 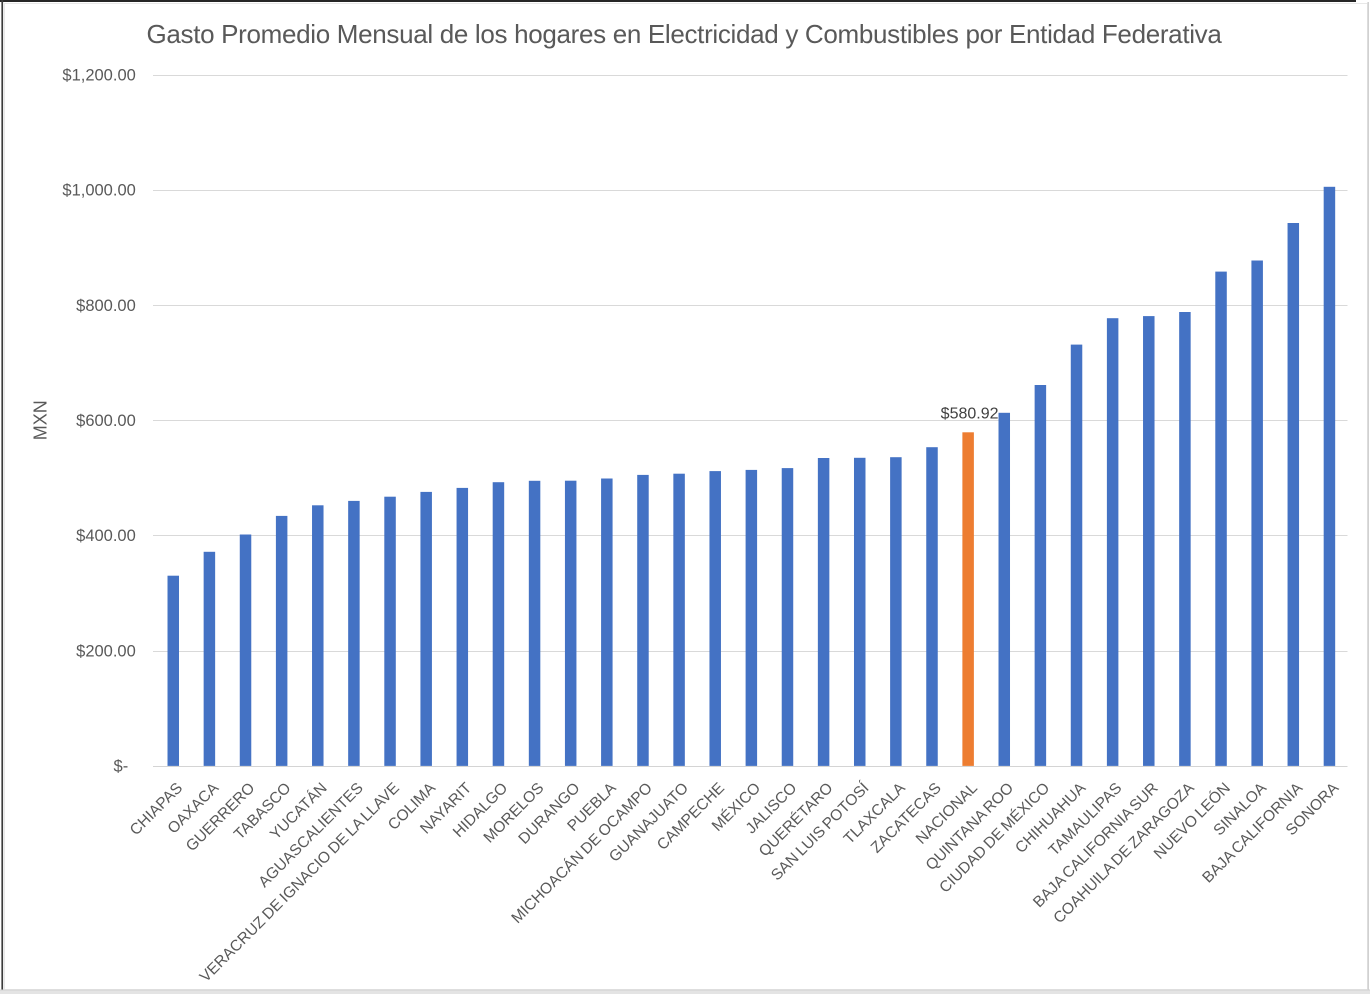 I want to click on svg-text: $600.00, so click(x=106, y=421).